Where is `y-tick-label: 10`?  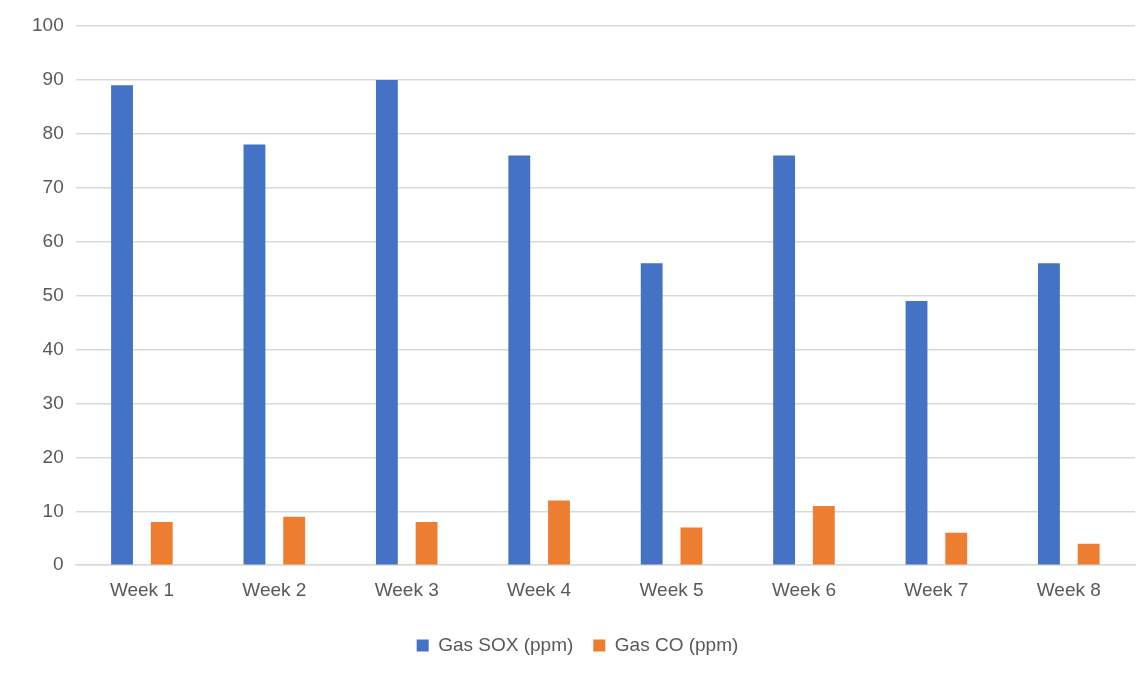
y-tick-label: 10 is located at coordinates (53, 510).